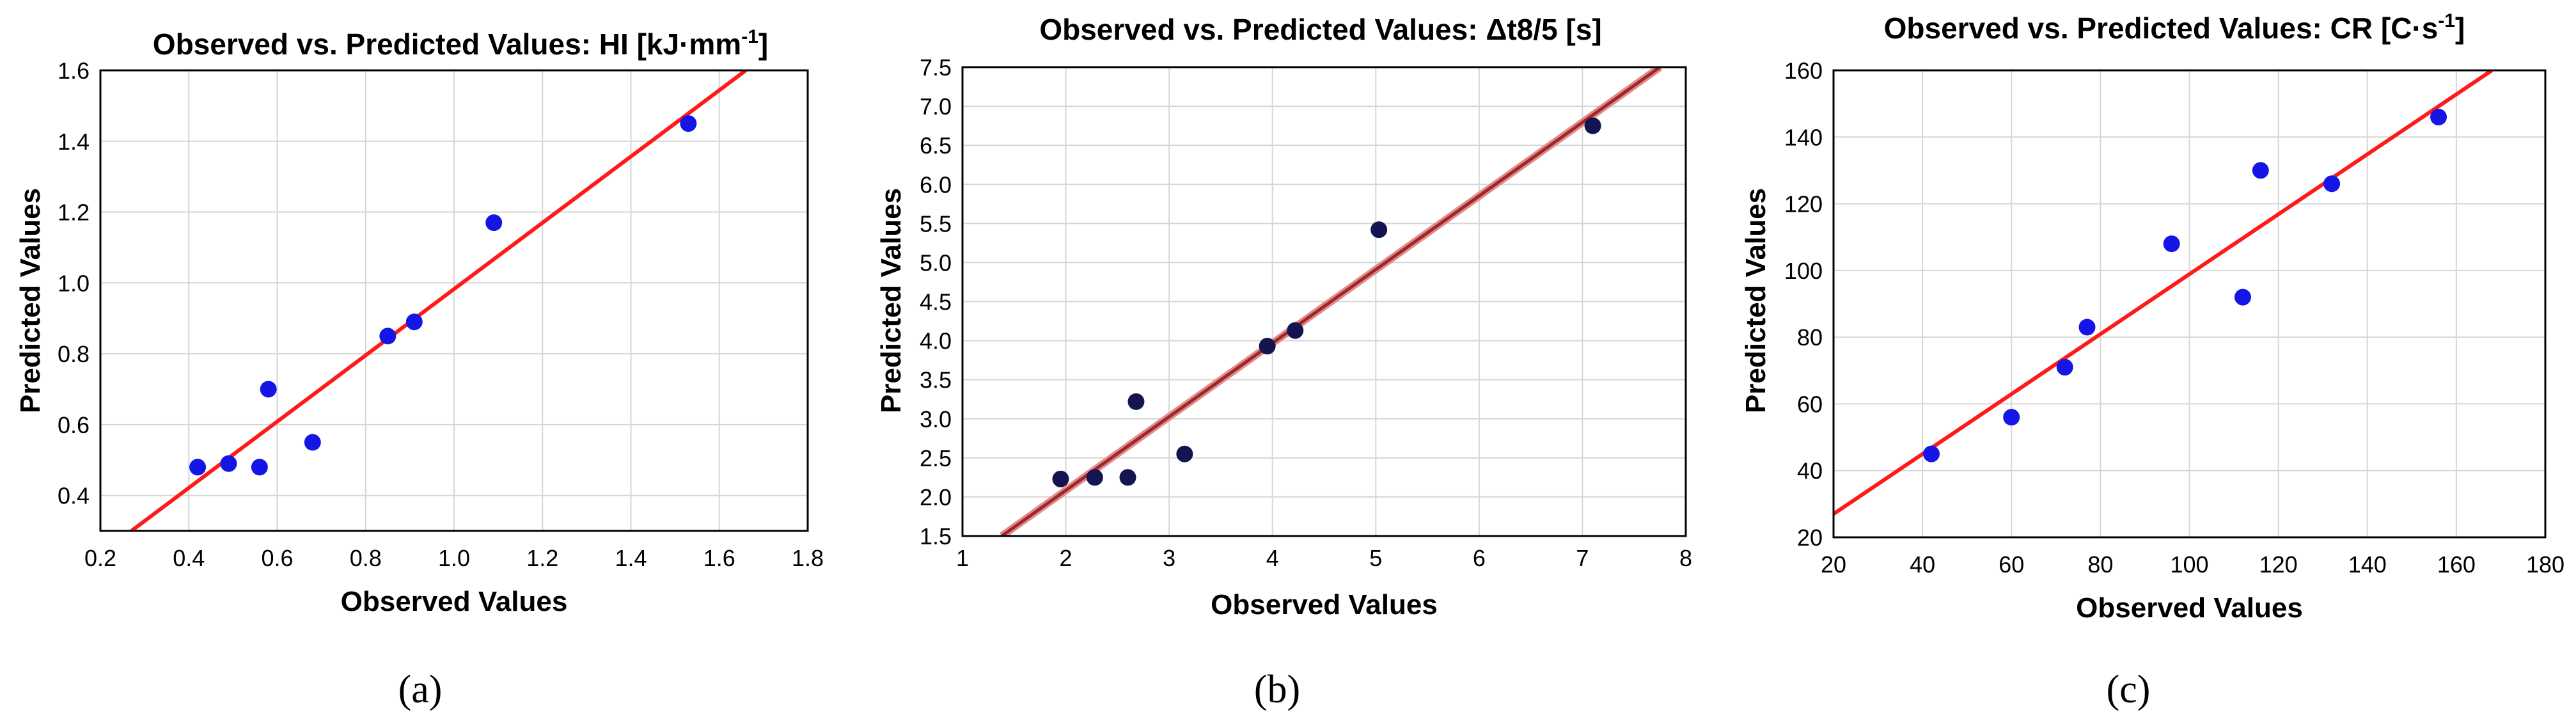 This screenshot has width=2576, height=726. What do you see at coordinates (891, 300) in the screenshot?
I see `y-axis-title-b: Predicted Values` at bounding box center [891, 300].